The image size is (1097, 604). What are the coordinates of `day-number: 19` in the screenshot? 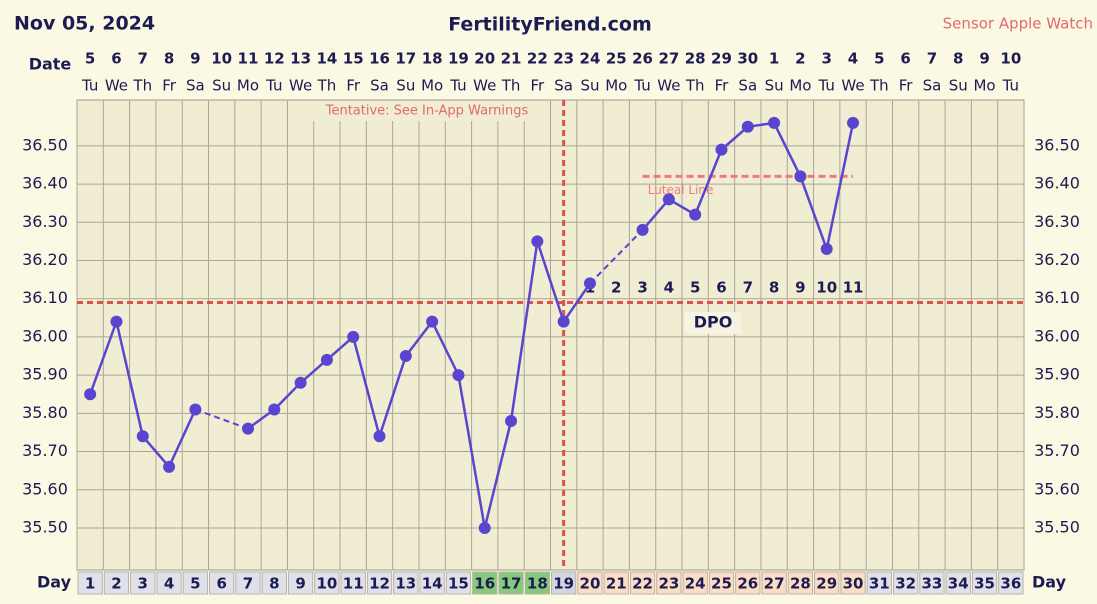 It's located at (563, 584).